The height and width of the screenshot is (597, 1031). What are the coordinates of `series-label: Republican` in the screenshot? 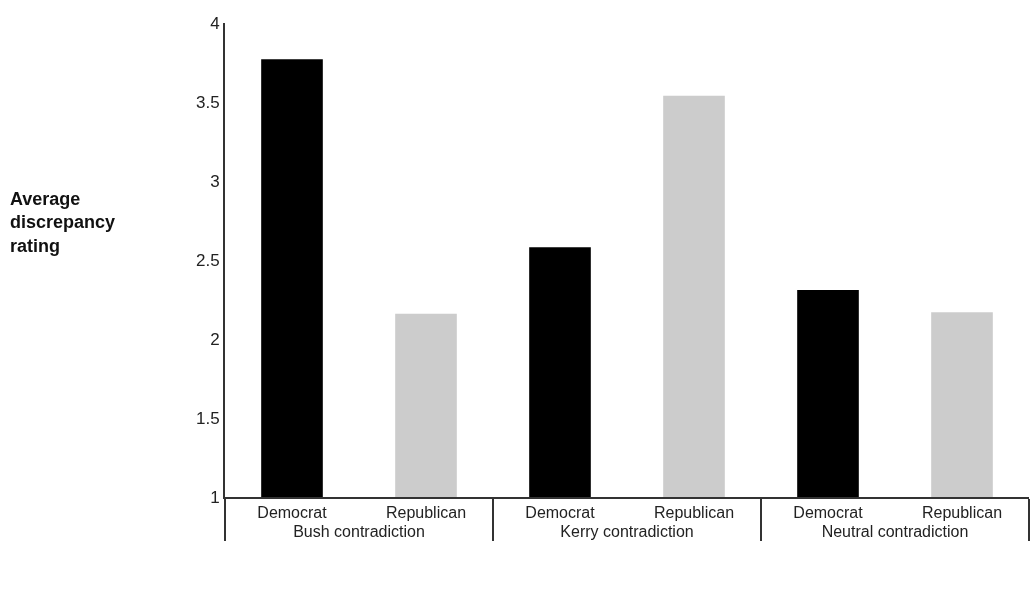 It's located at (694, 513).